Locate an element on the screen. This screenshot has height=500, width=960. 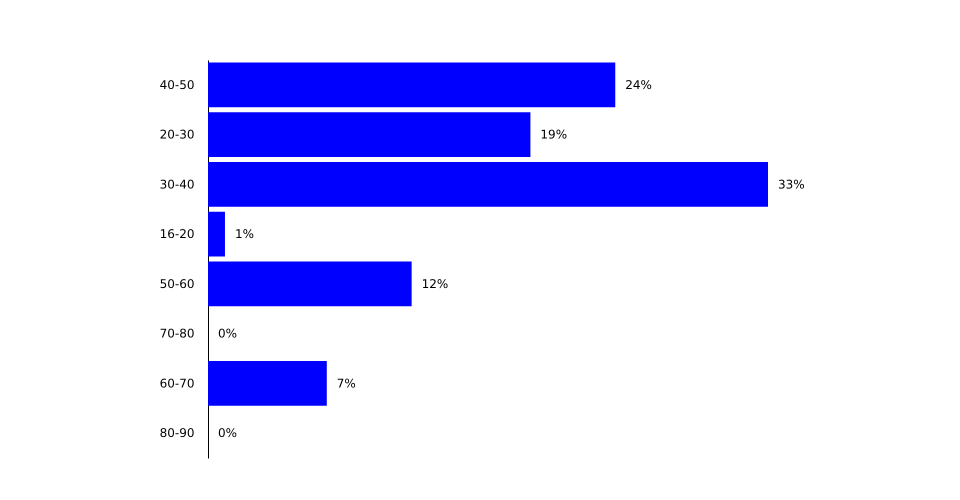
y-tick-label: 80-90 is located at coordinates (177, 433).